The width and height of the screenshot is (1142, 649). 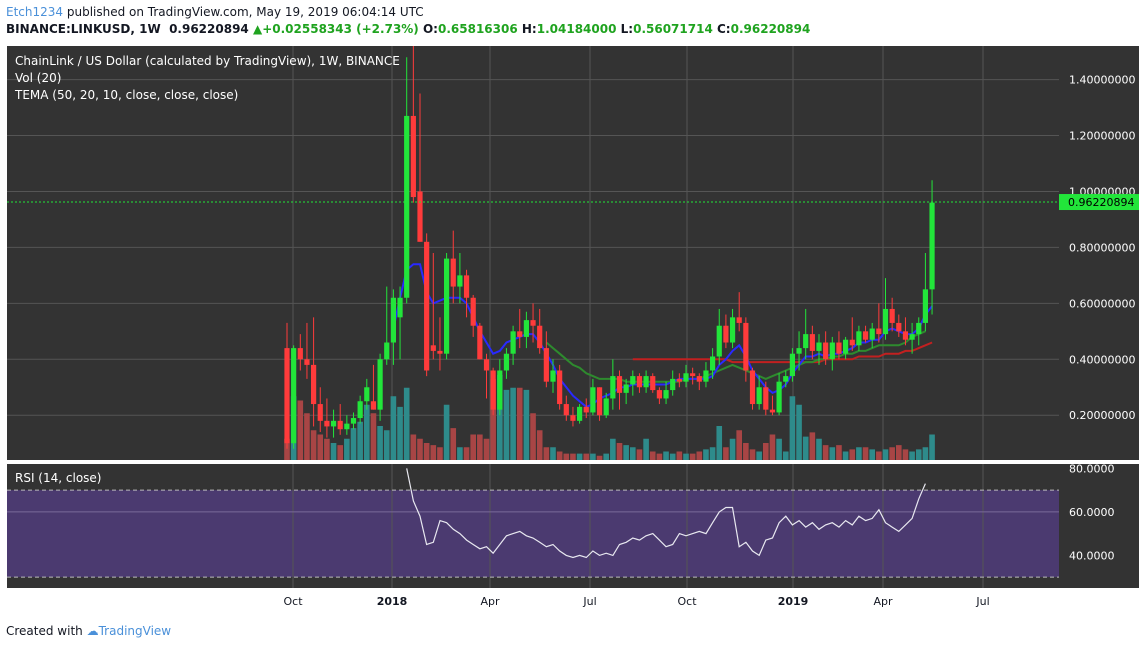 I want to click on tradingview-logo-icon: ☁, so click(x=92, y=631).